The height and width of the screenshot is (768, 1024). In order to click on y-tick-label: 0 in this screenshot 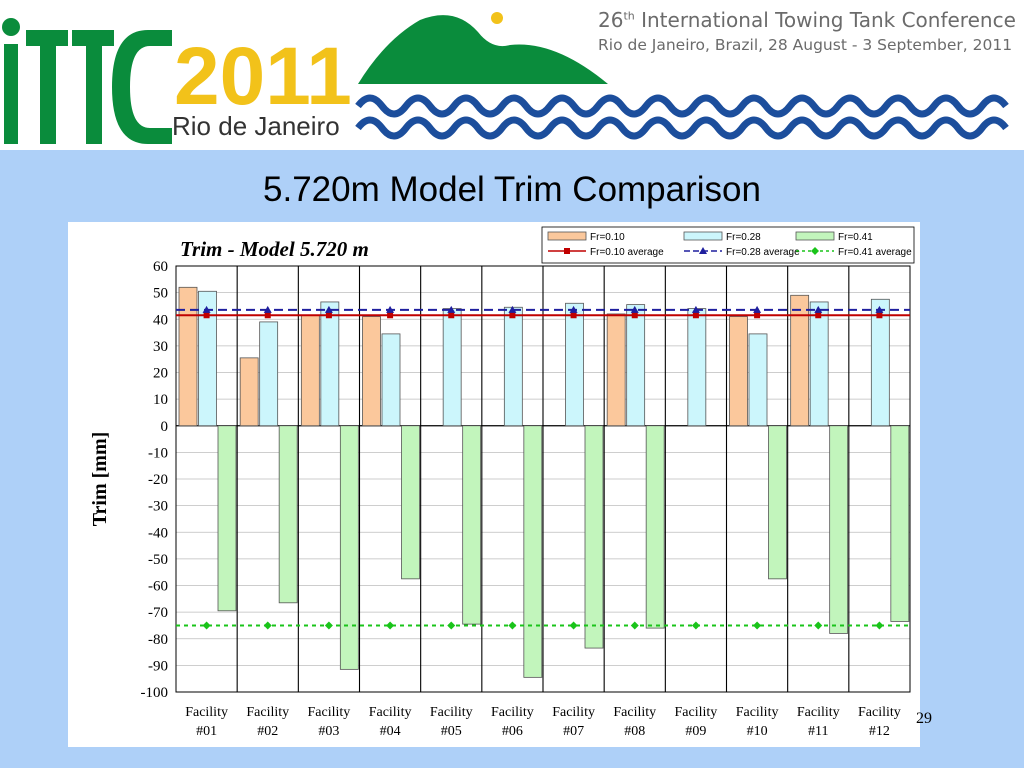, I will do `click(165, 427)`.